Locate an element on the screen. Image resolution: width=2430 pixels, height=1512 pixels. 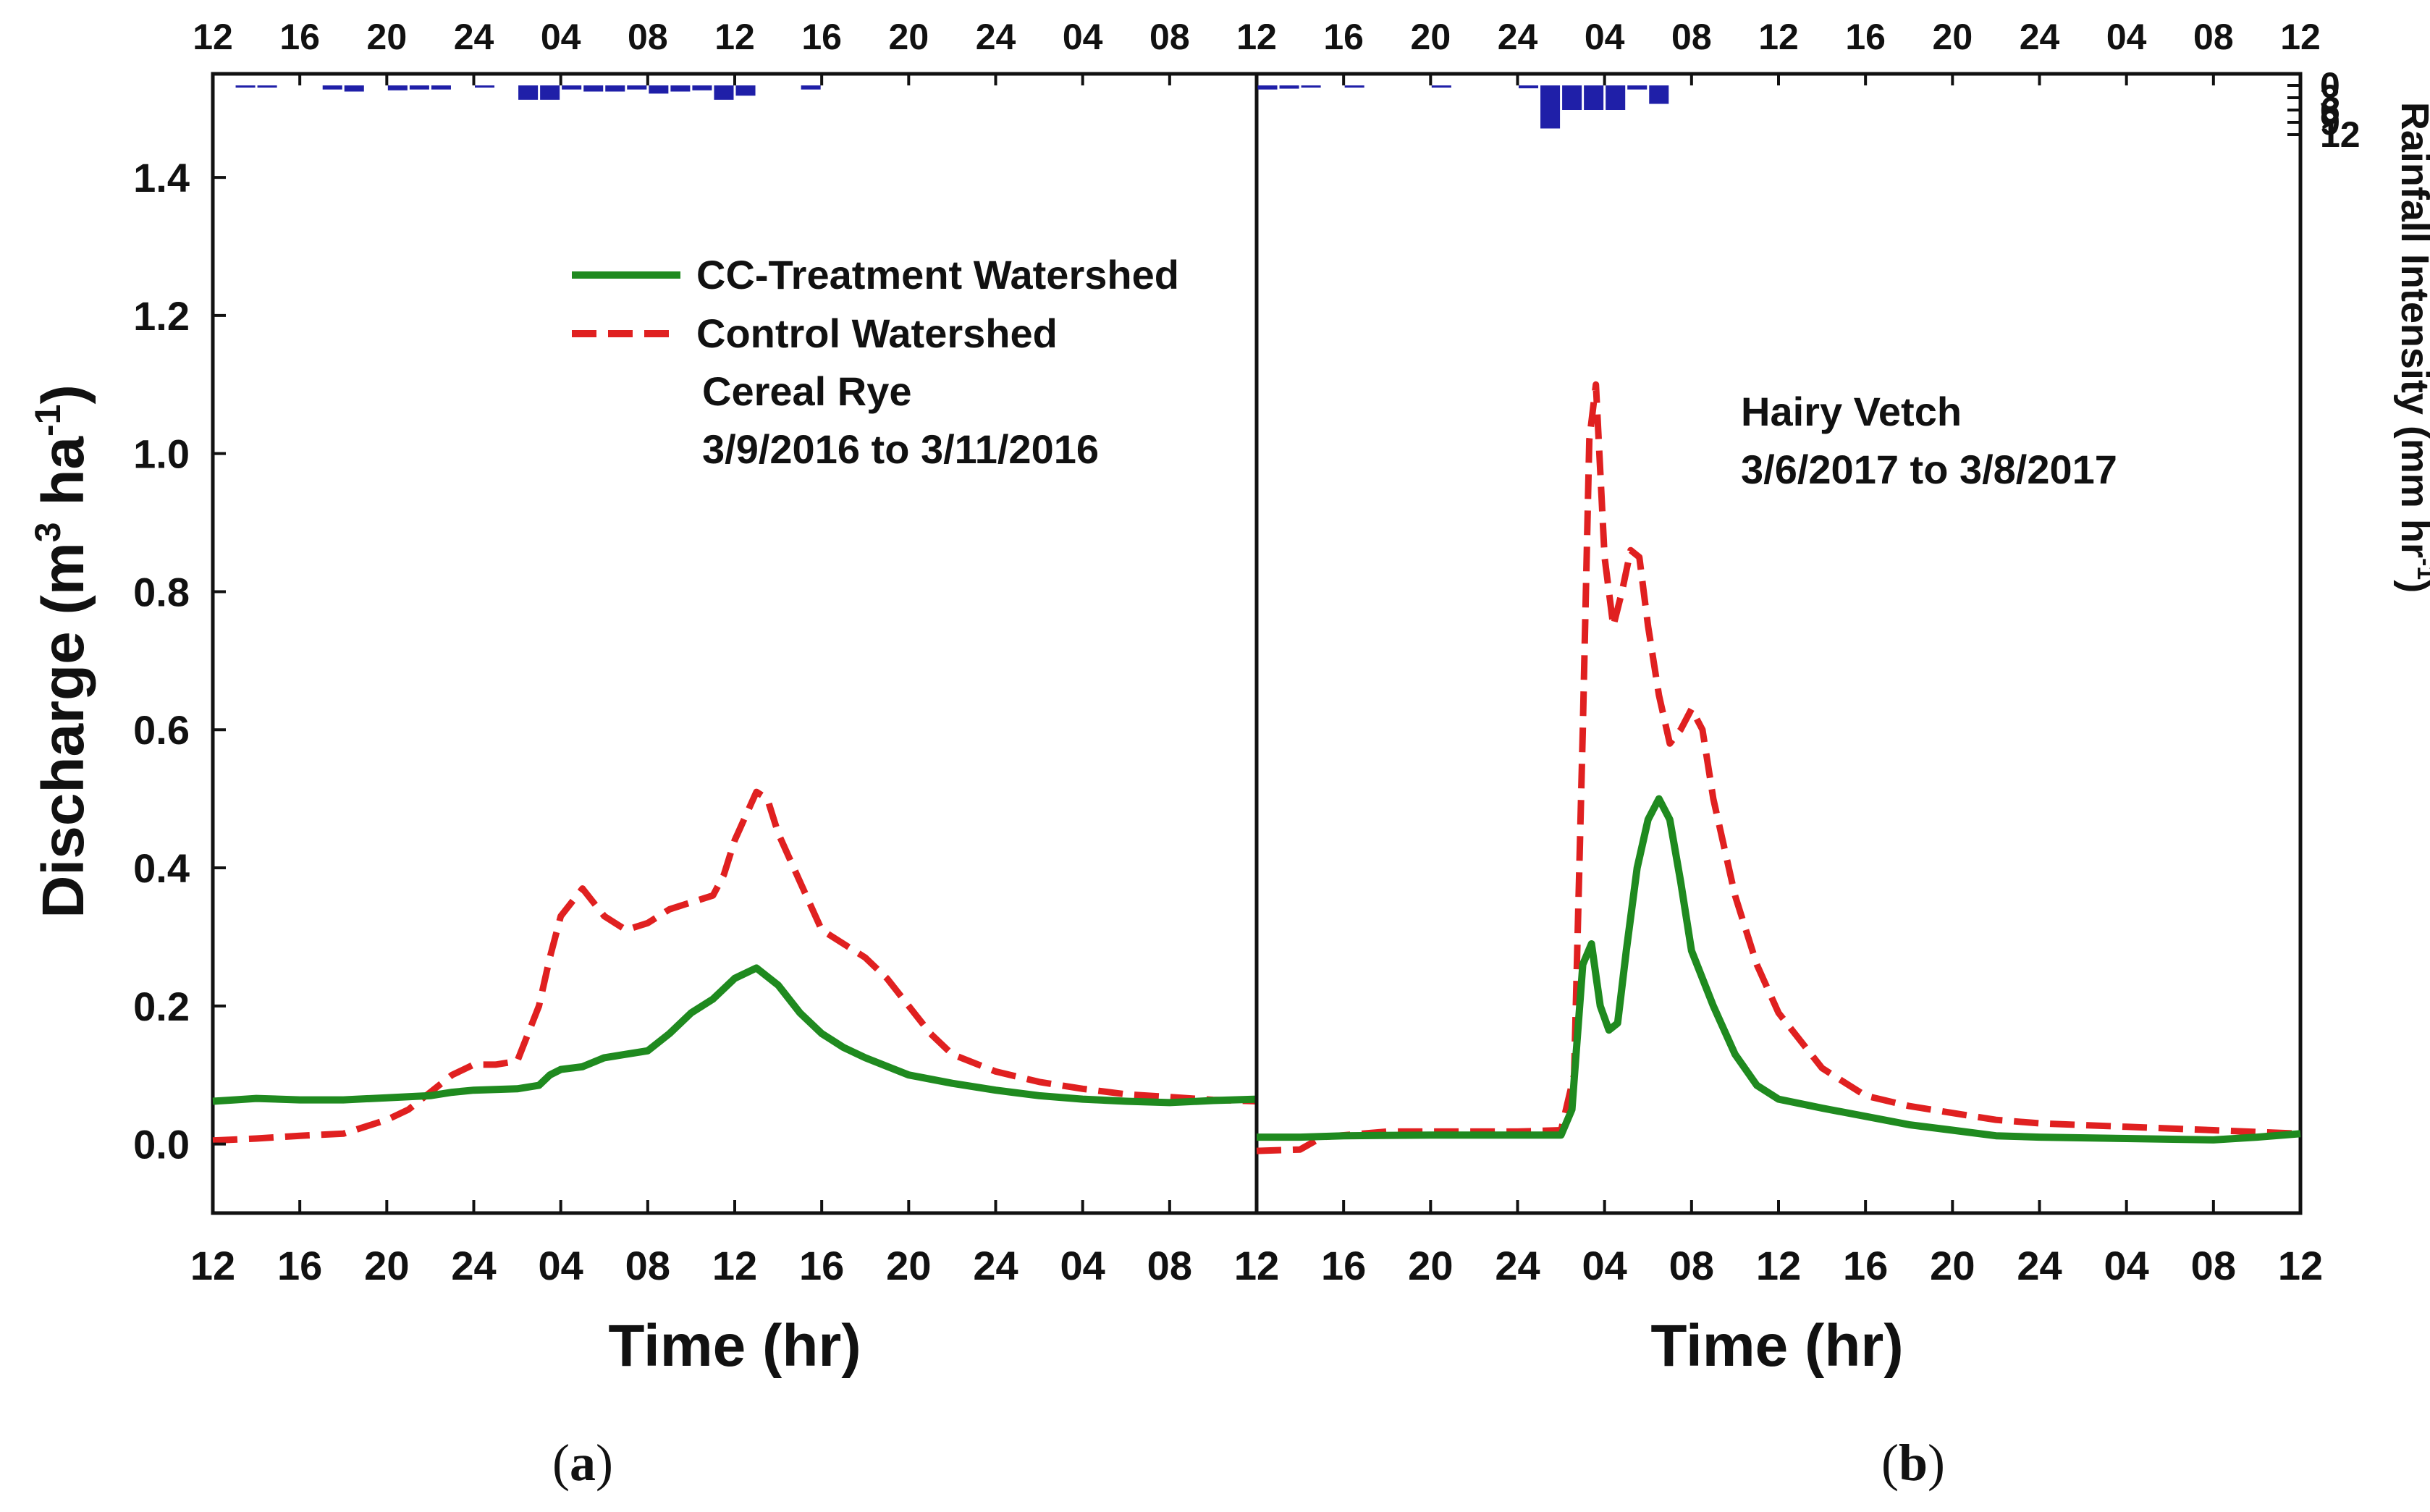
y-tick-label: 0.0 is located at coordinates (161, 1144).